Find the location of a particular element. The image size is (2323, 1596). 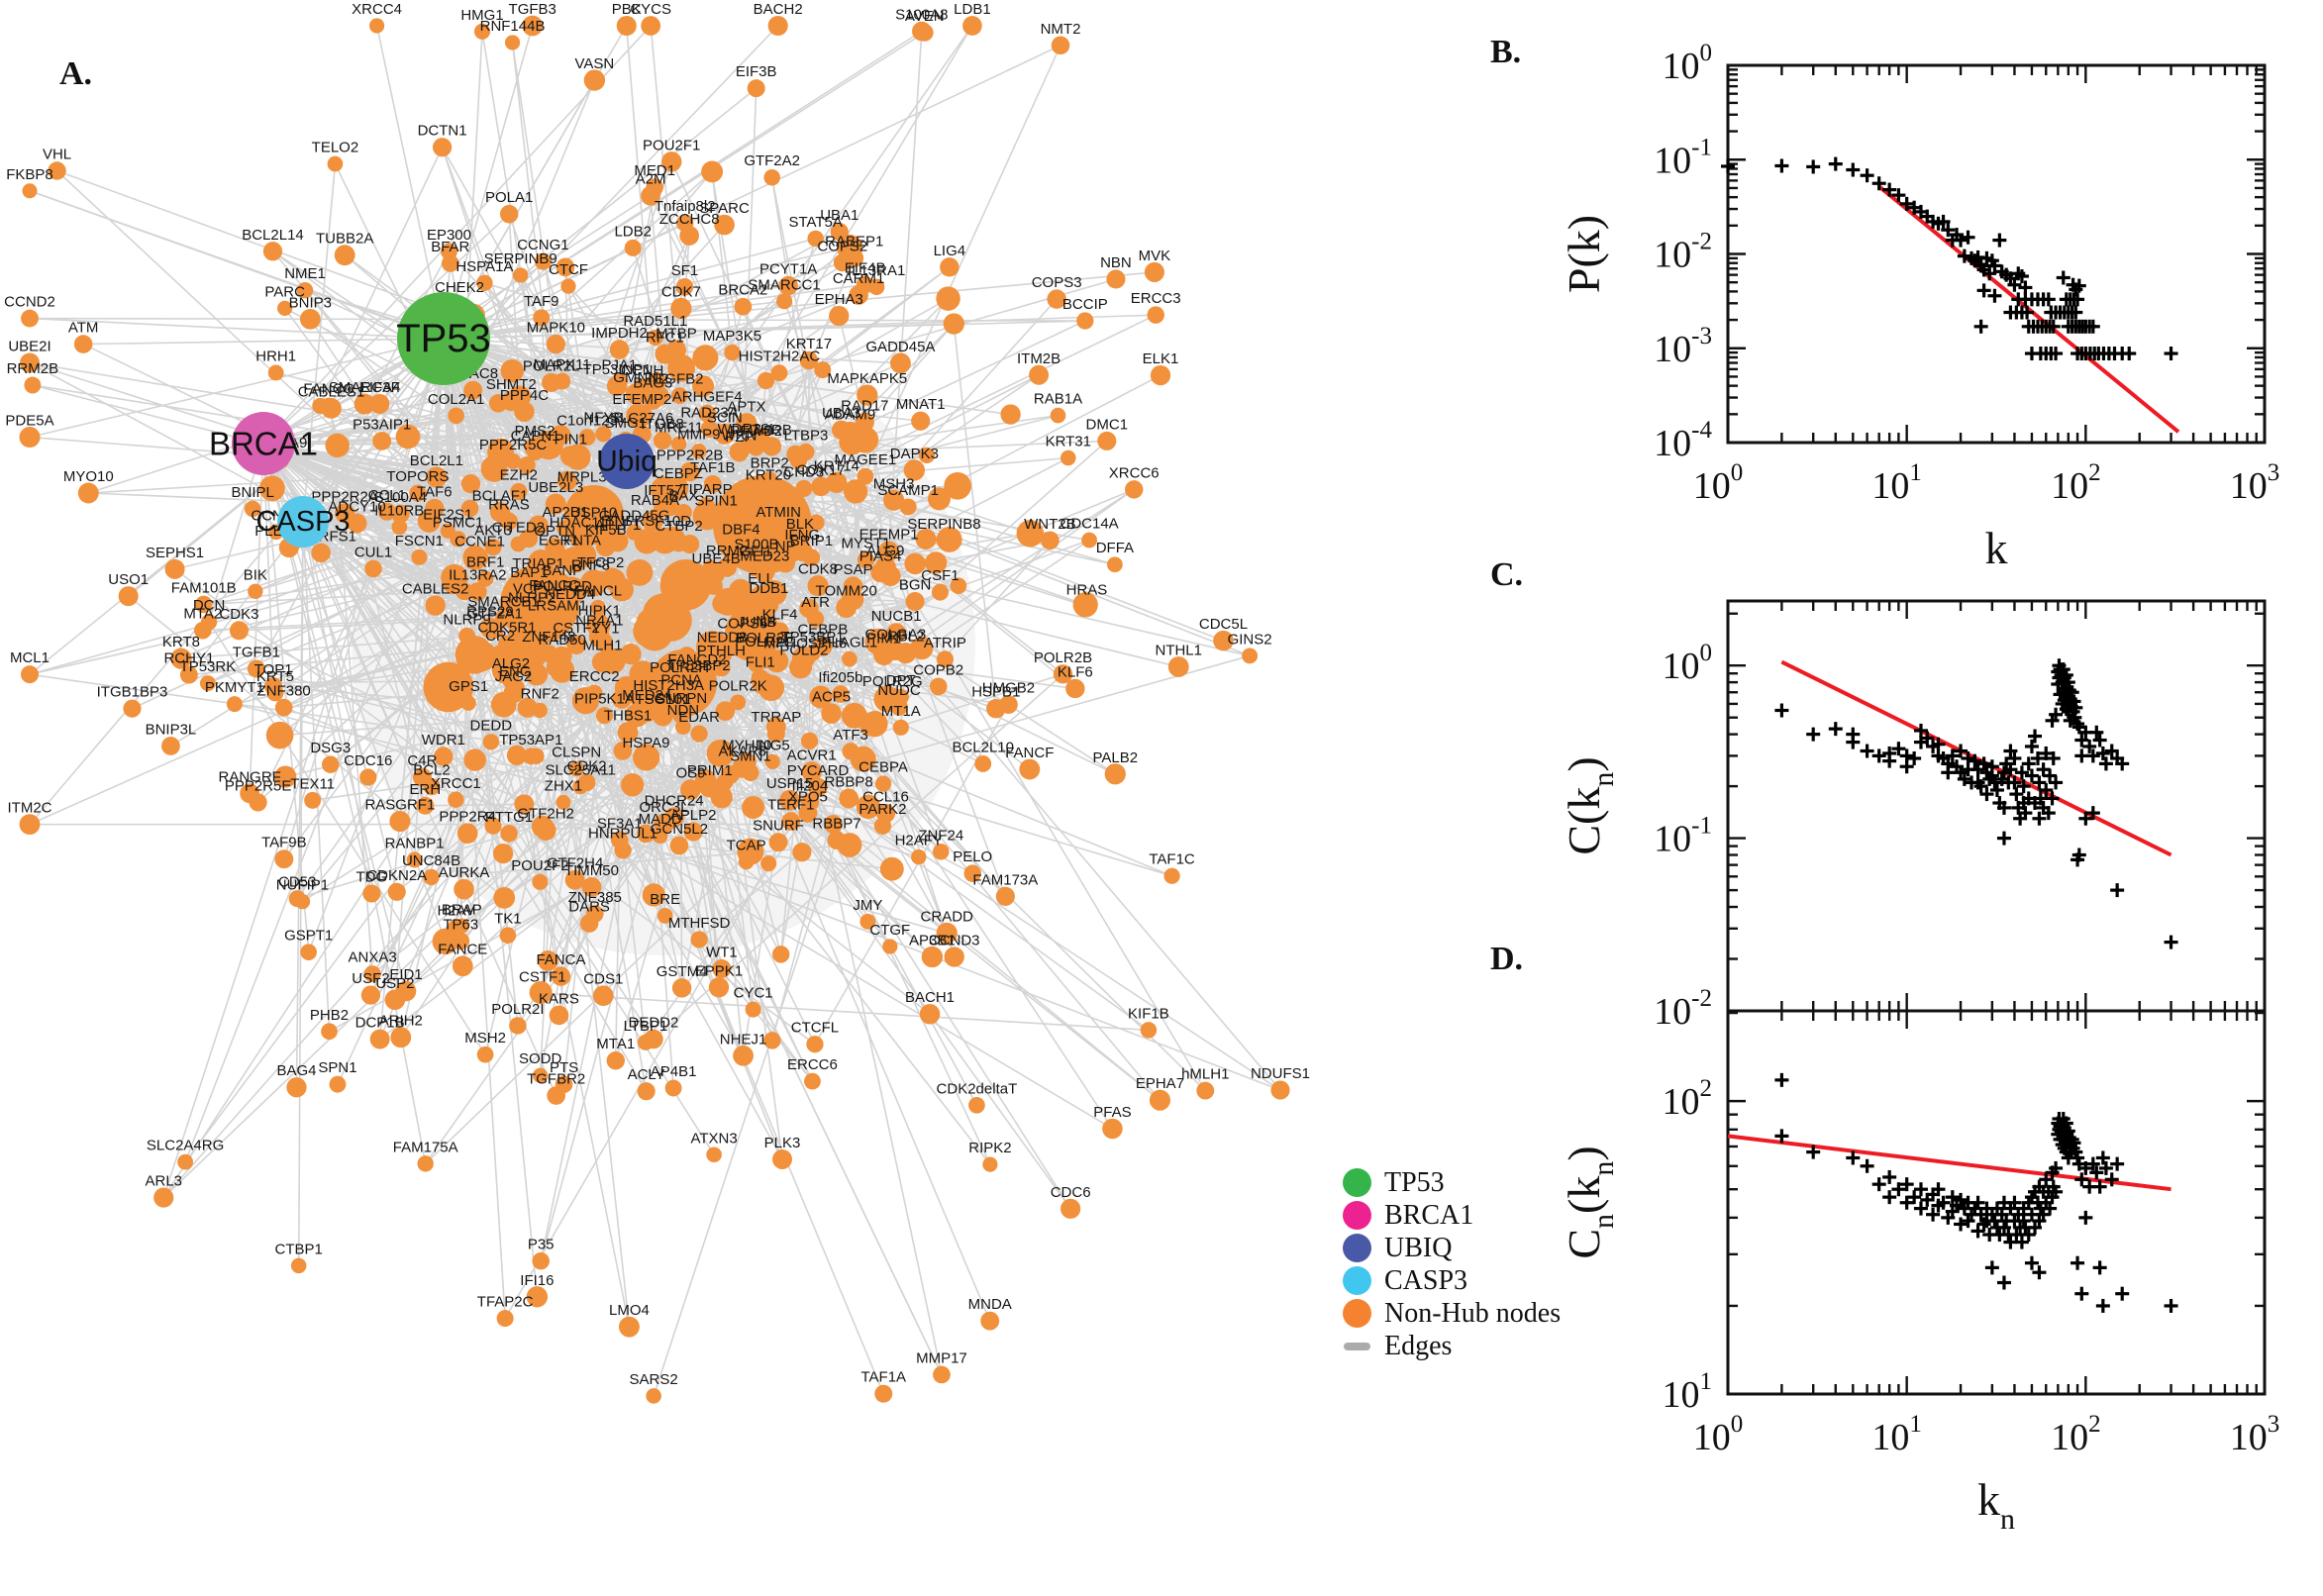

panel-b-label: B. is located at coordinates (1506, 52).